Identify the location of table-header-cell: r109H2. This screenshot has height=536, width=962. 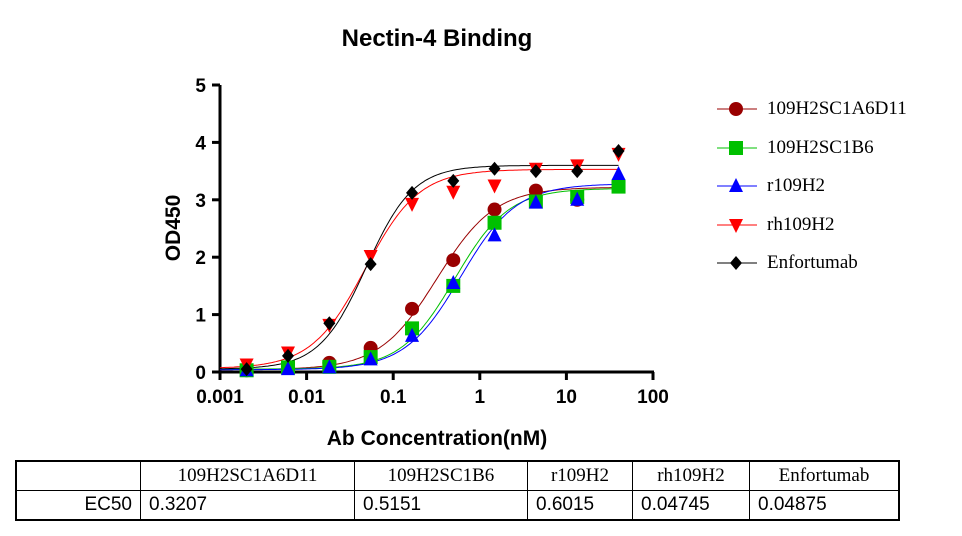
(580, 475).